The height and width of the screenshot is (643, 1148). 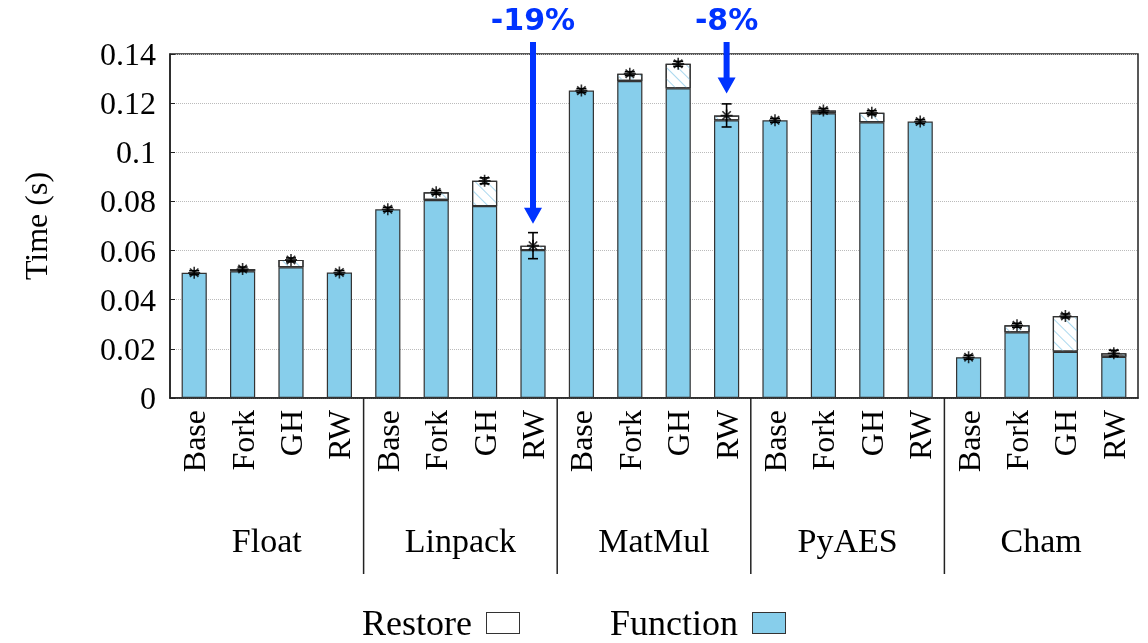 What do you see at coordinates (460, 541) in the screenshot?
I see `text: Linpack` at bounding box center [460, 541].